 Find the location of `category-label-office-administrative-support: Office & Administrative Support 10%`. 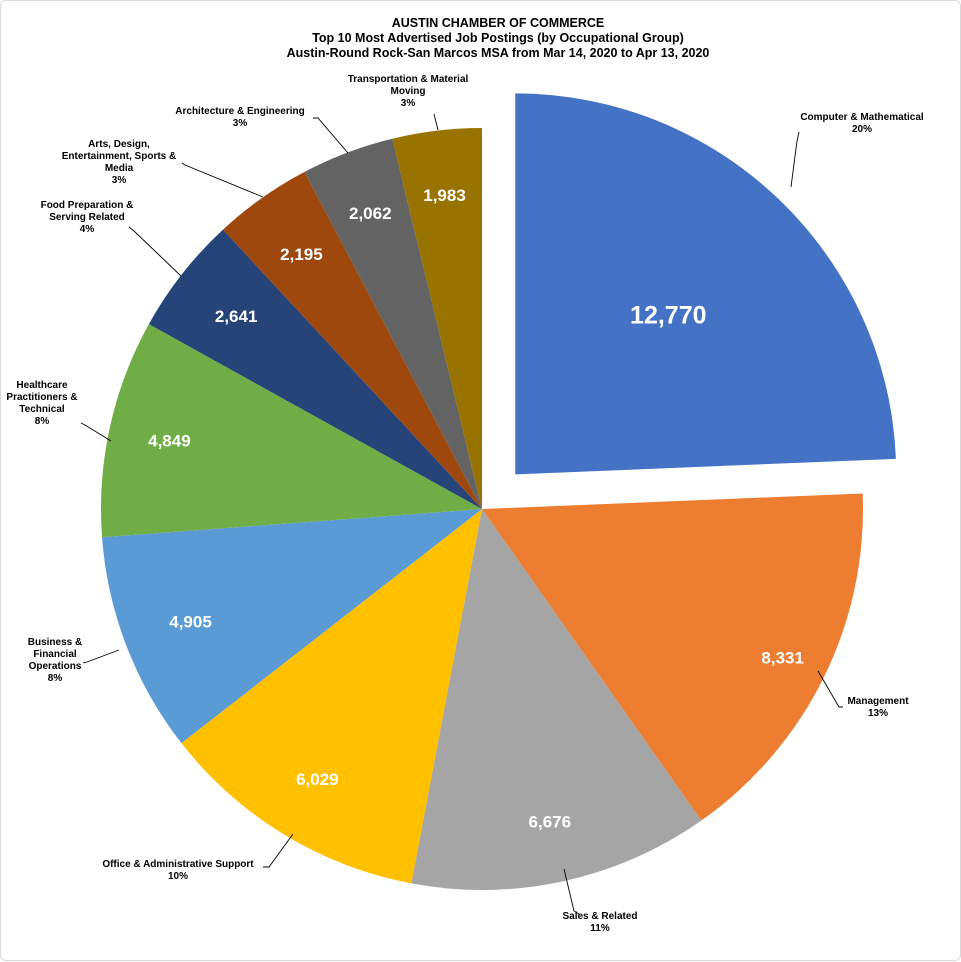

category-label-office-administrative-support: Office & Administrative Support 10% is located at coordinates (178, 870).